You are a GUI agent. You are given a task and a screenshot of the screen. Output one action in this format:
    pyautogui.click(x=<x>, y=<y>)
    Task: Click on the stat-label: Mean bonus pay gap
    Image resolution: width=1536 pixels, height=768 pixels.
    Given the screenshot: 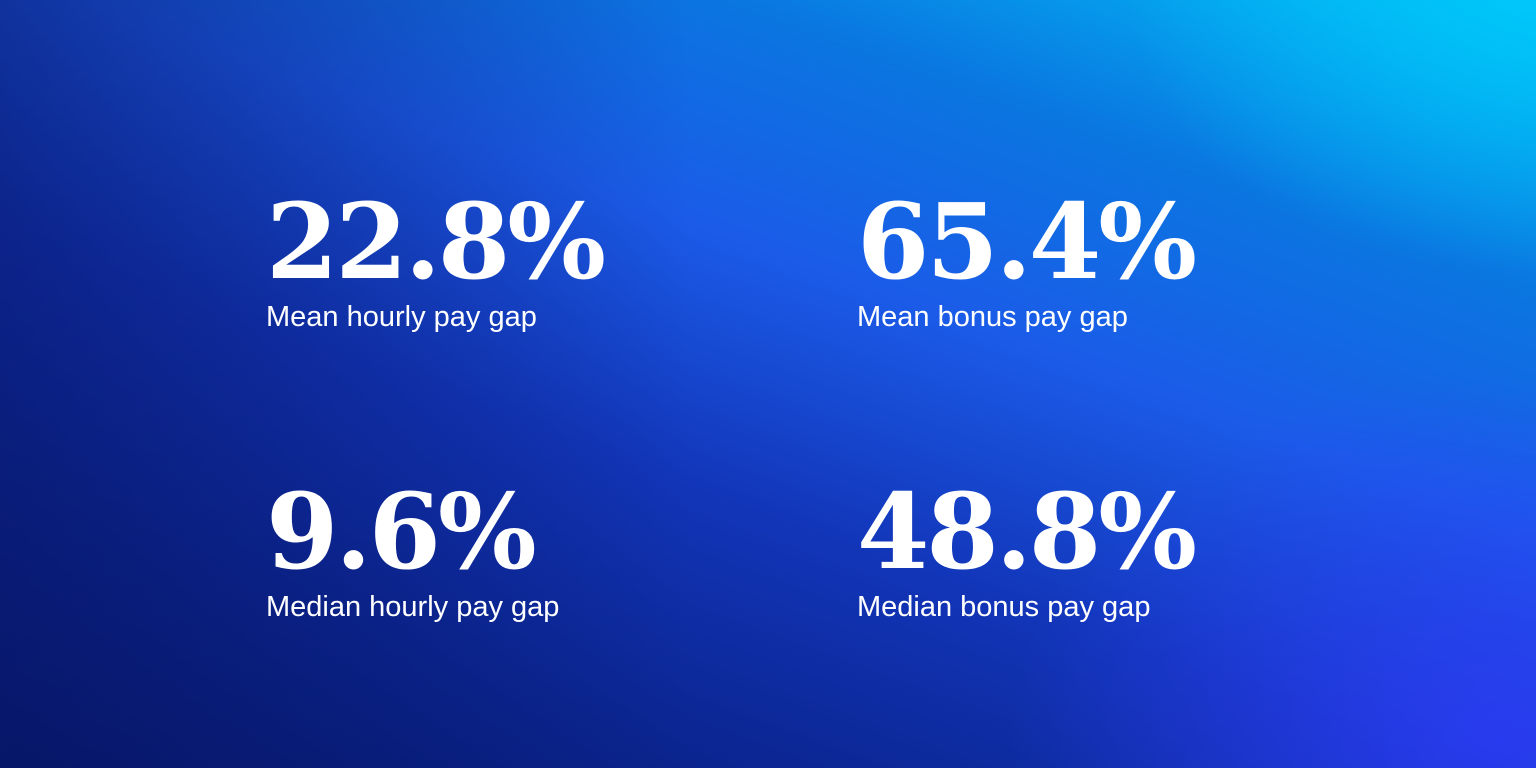 What is the action you would take?
    pyautogui.click(x=992, y=317)
    